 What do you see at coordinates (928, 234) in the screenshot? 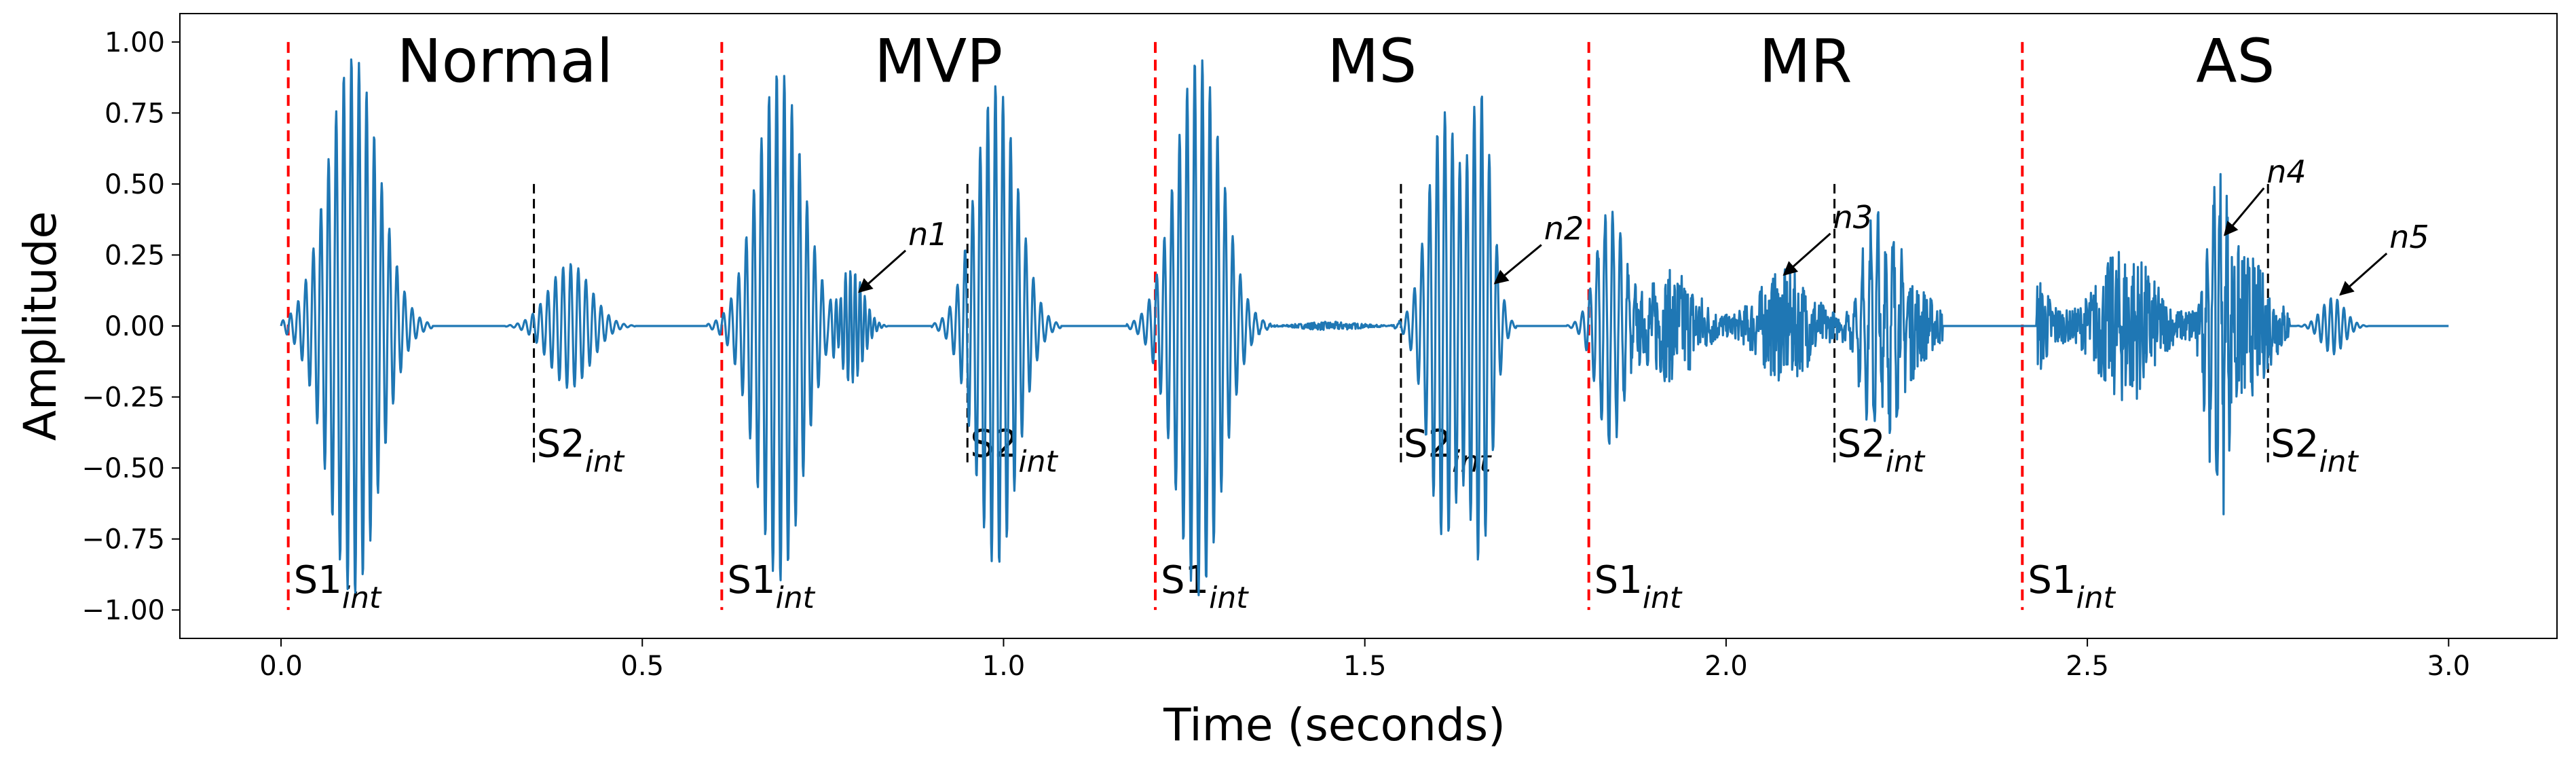
I see `annotation-label-n1: n1` at bounding box center [928, 234].